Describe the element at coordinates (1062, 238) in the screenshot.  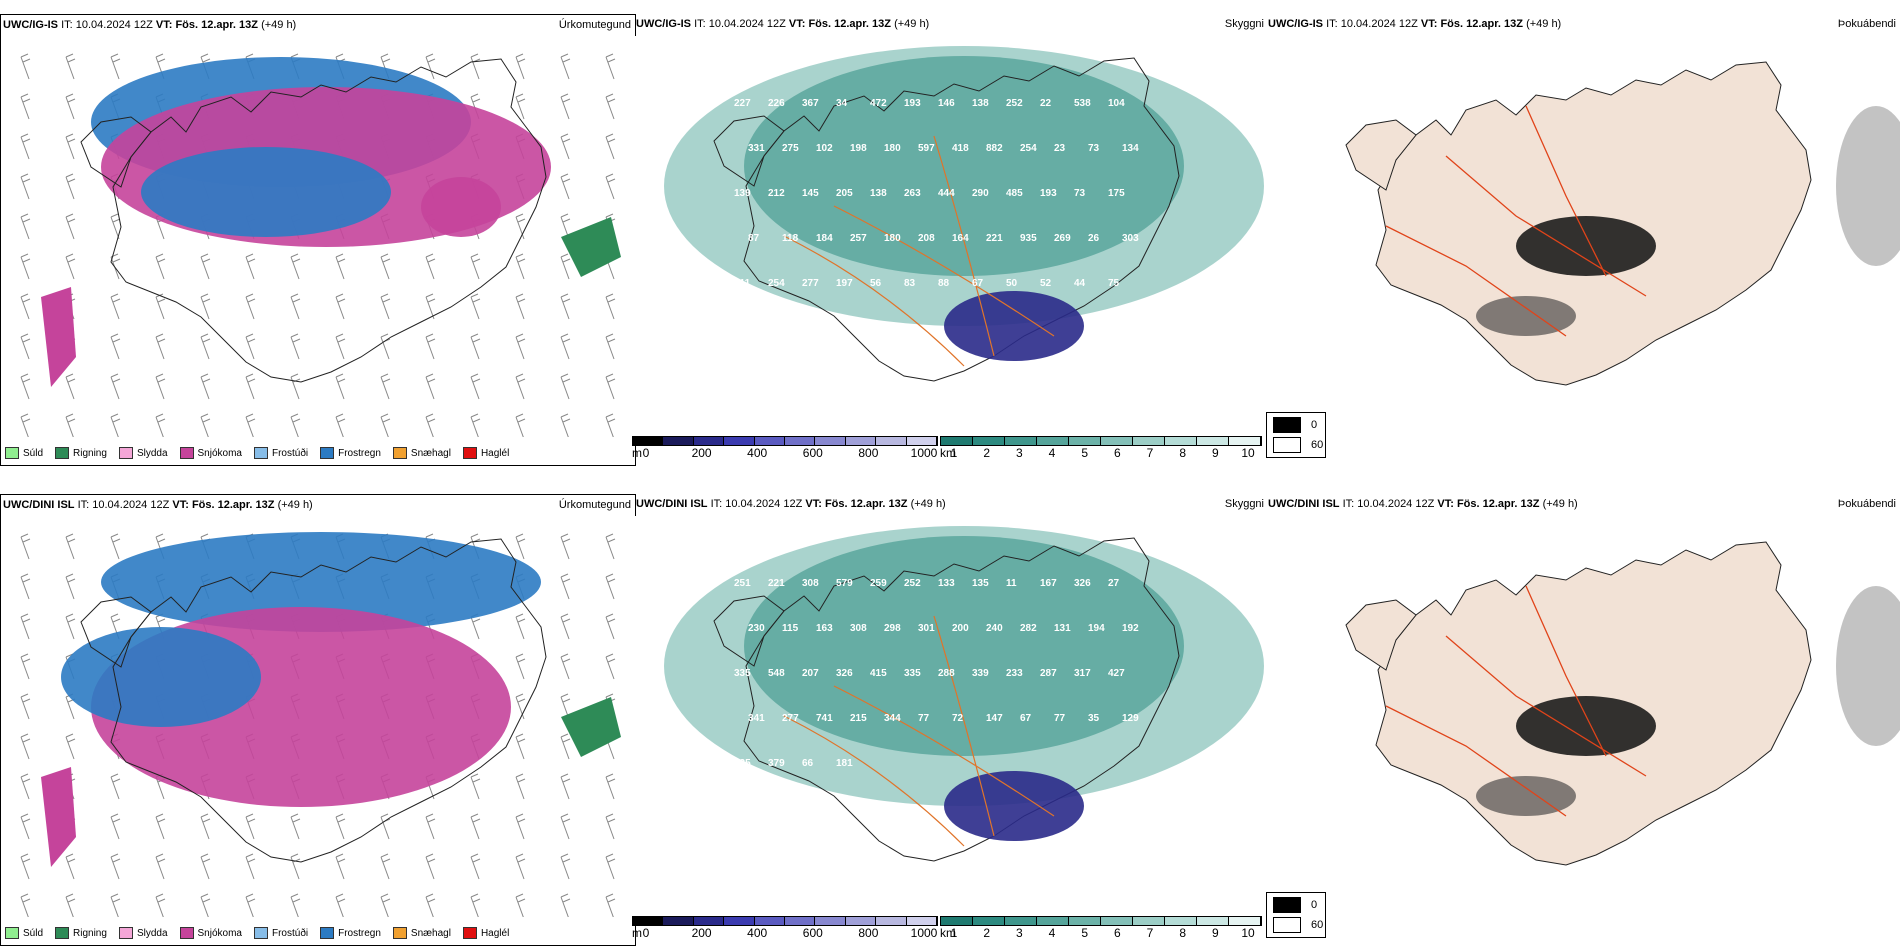
I see `elevation-label: 269` at that location.